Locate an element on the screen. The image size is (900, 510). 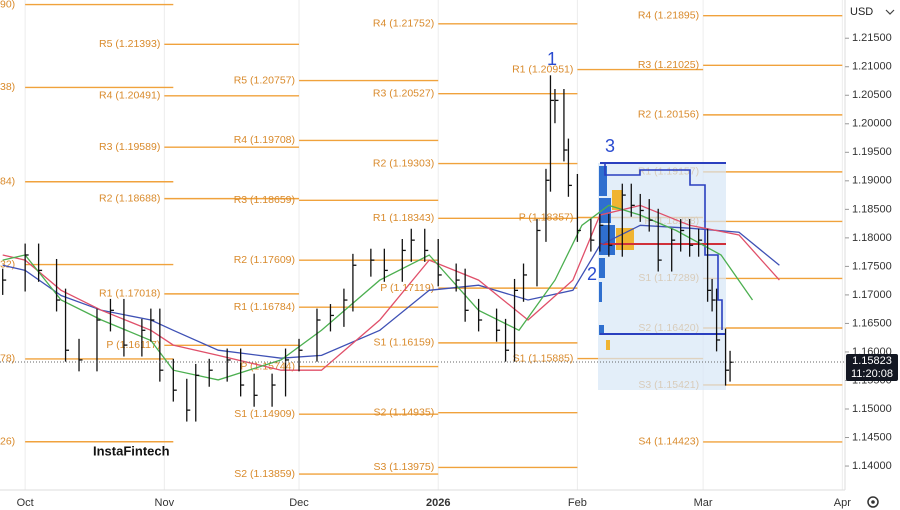
x-tick-label: Dec is located at coordinates (299, 503).